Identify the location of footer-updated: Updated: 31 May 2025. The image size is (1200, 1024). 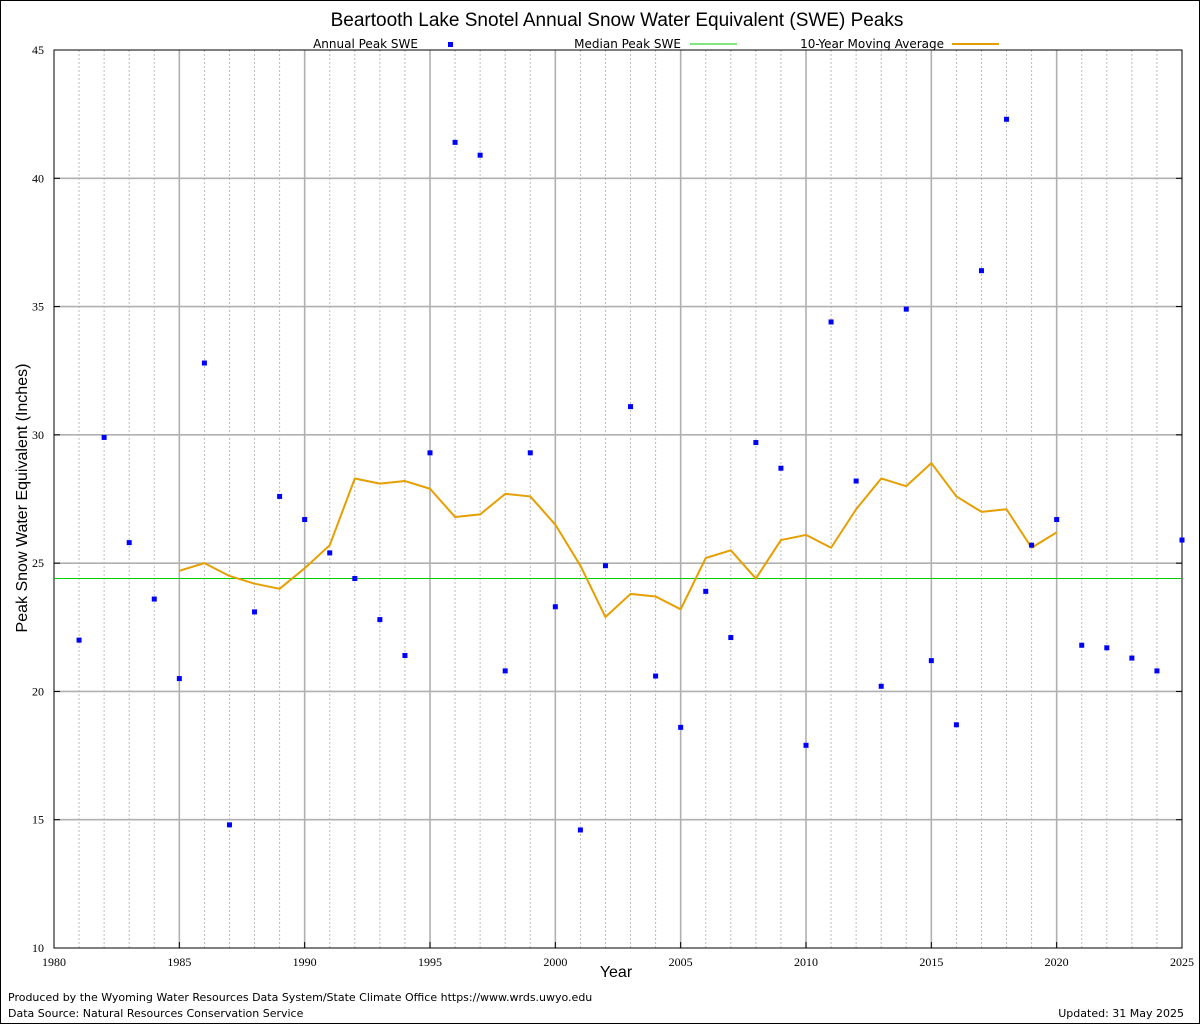
(1121, 1013).